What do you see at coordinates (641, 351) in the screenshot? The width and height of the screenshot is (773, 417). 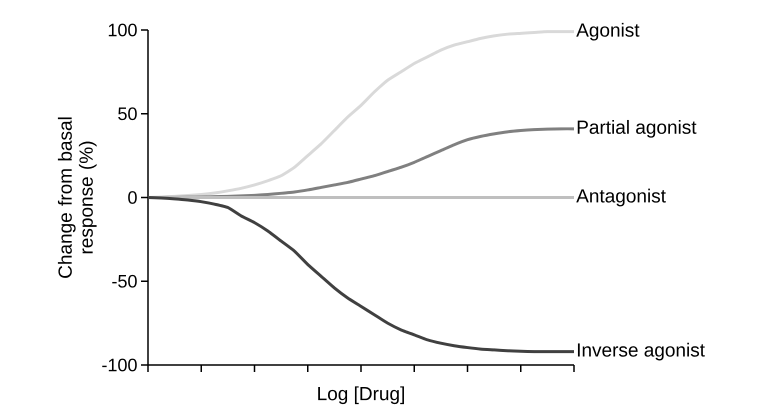 I see `series-label: Inverse agonist` at bounding box center [641, 351].